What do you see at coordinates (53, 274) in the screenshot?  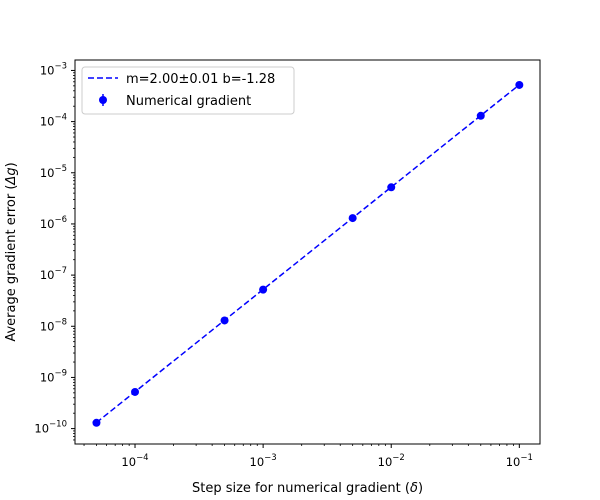 I see `y-tick-label: 10⁻⁷` at bounding box center [53, 274].